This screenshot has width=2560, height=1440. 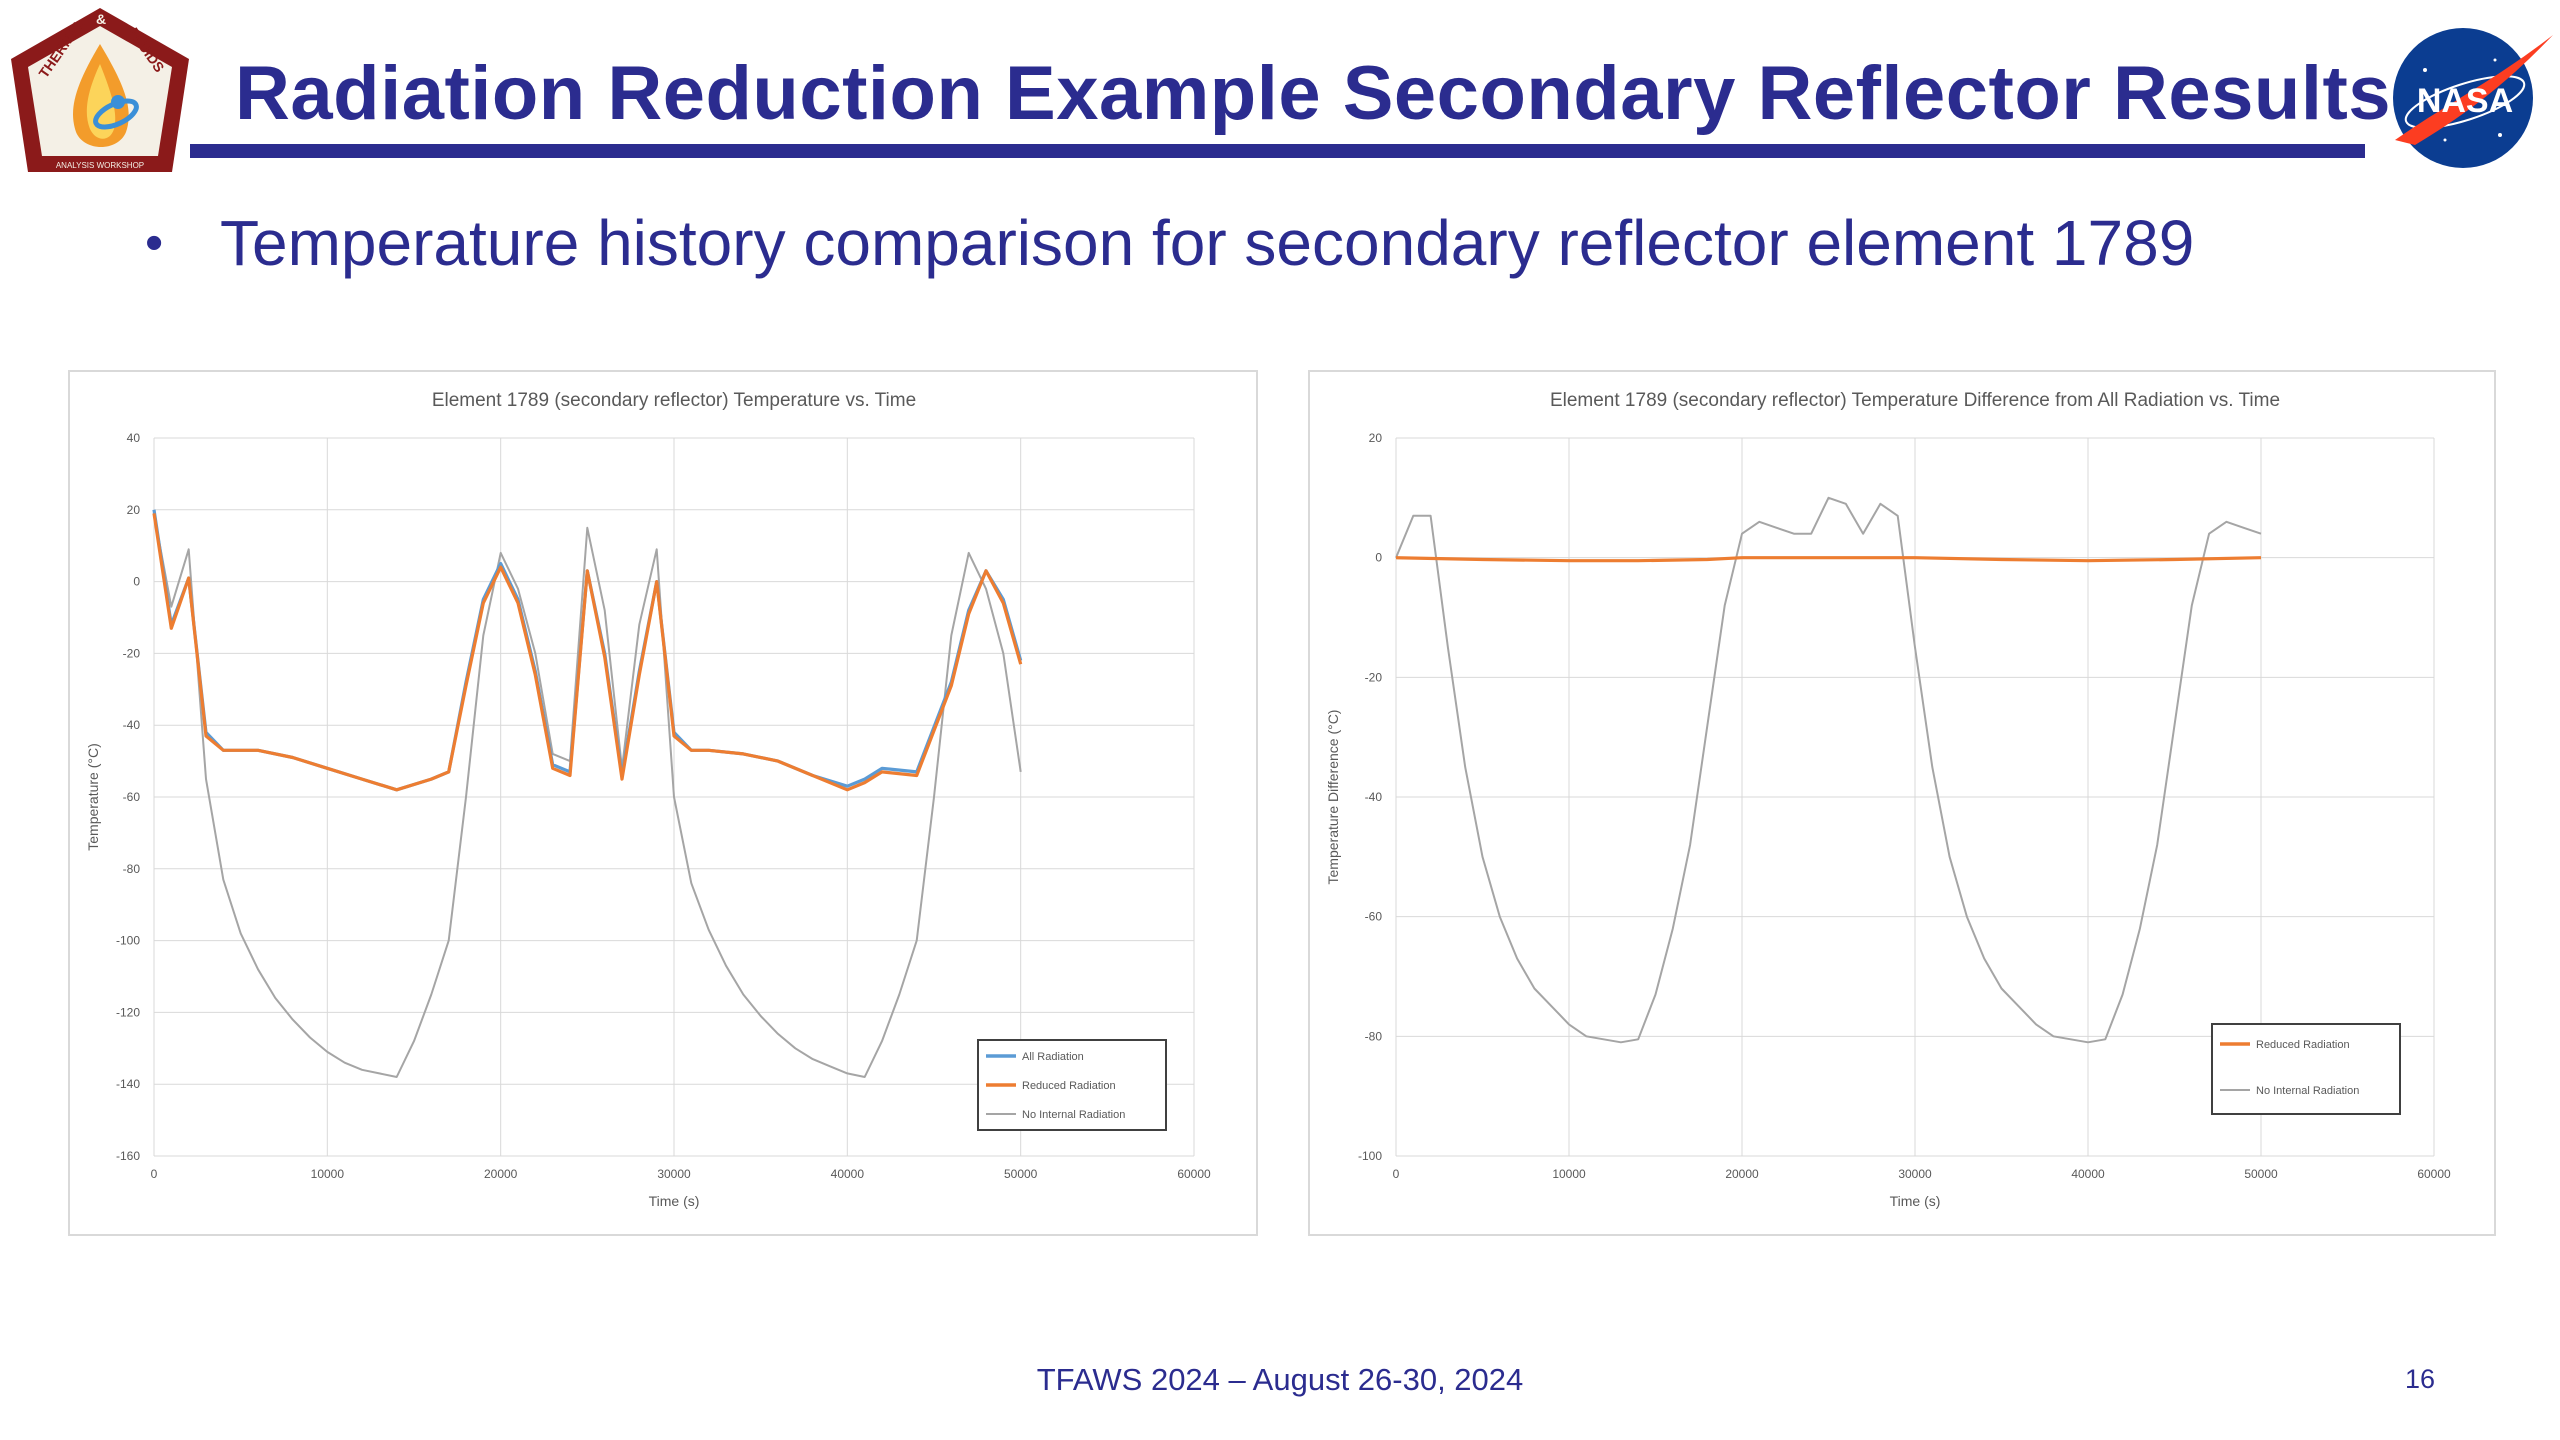 I want to click on logo-arc-amp: &, so click(x=101, y=19).